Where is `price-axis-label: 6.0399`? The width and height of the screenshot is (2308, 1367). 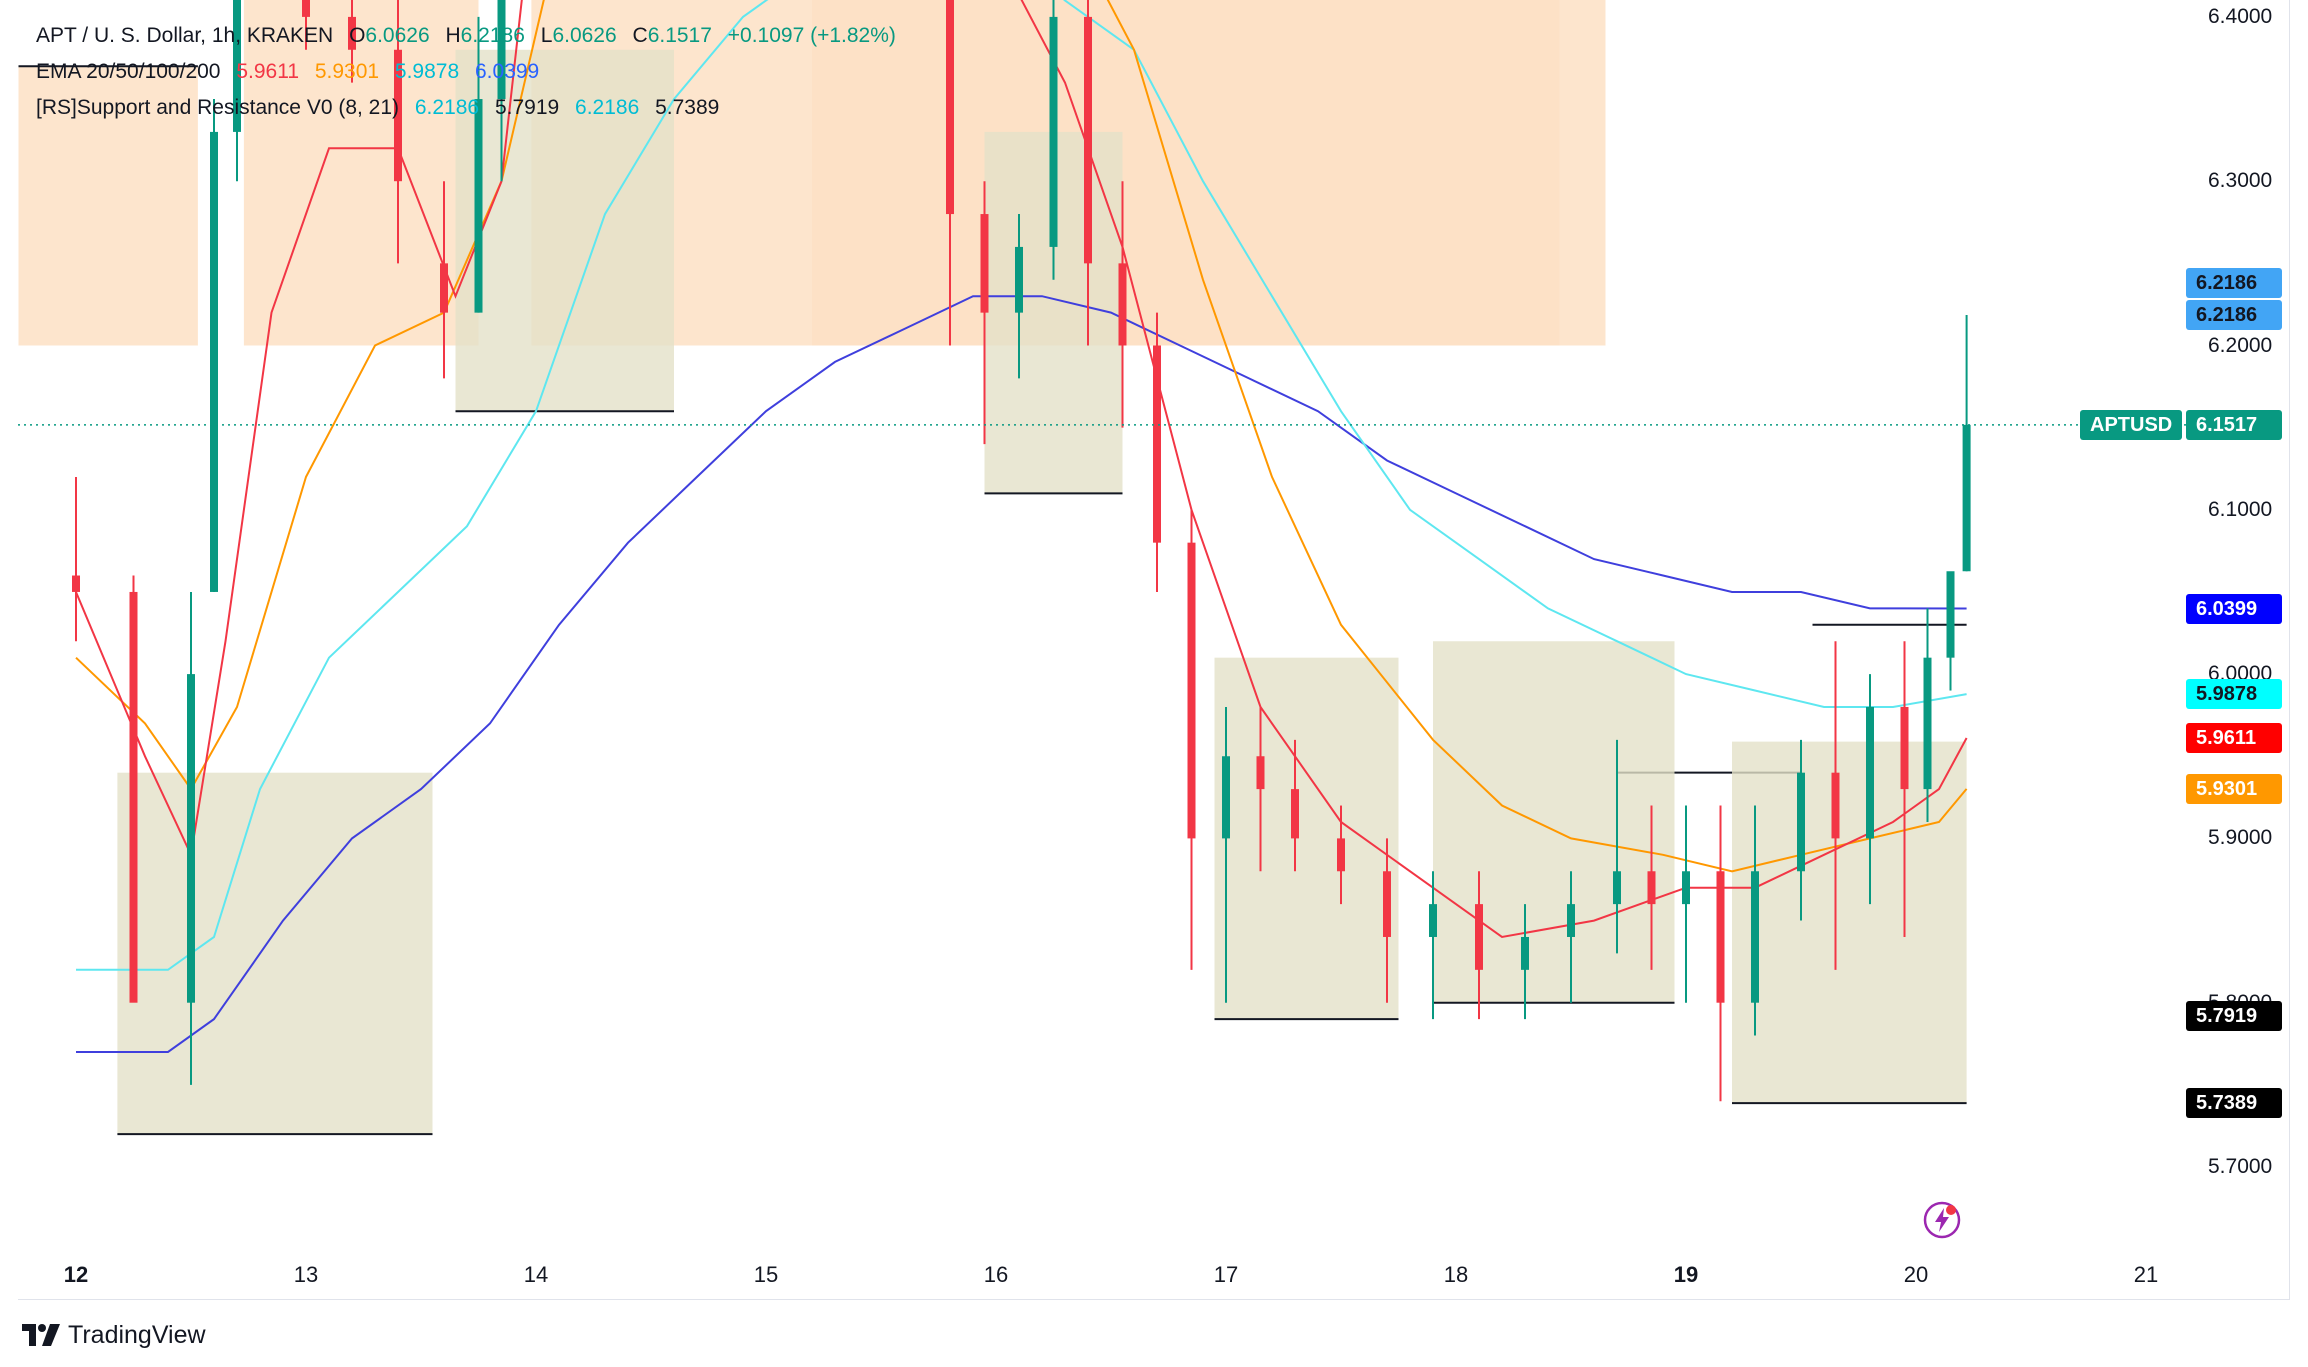 price-axis-label: 6.0399 is located at coordinates (2234, 608).